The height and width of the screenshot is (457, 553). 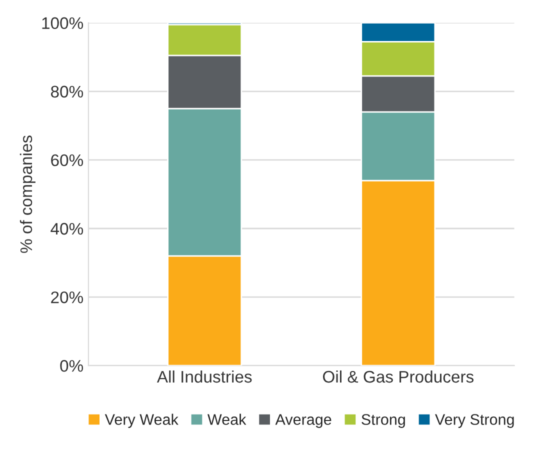 I want to click on legend-label: Weak, so click(x=227, y=419).